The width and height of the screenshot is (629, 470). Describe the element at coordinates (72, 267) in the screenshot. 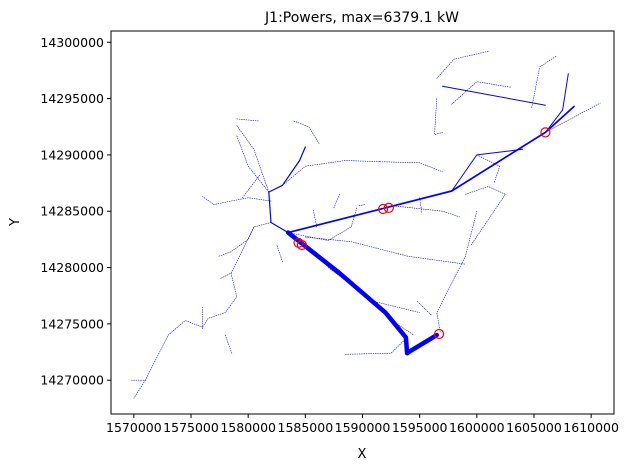

I see `y-tick-label: 14280000` at that location.